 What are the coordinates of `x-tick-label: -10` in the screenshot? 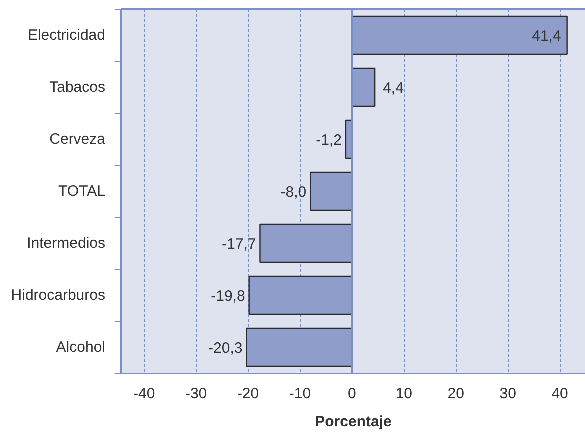 It's located at (300, 394).